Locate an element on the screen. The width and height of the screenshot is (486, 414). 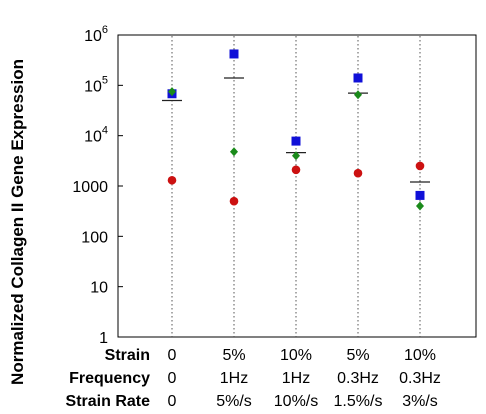
y-tick-label: 10⁴ is located at coordinates (96, 135).